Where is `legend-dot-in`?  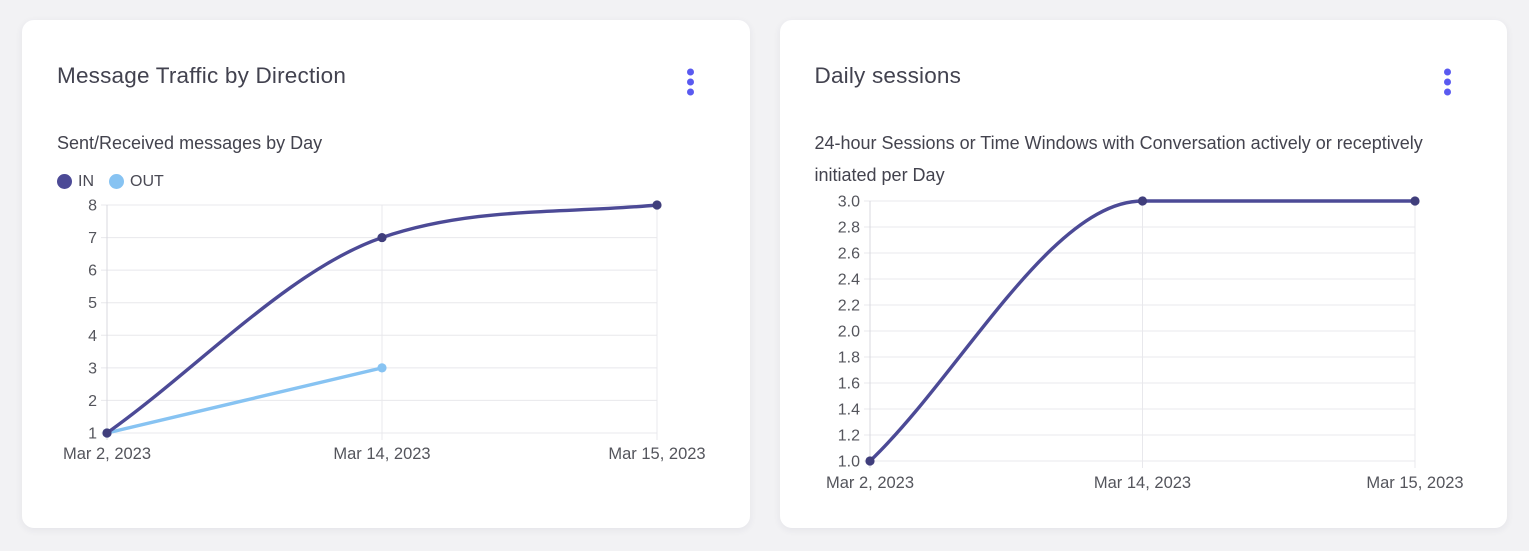 legend-dot-in is located at coordinates (64, 181).